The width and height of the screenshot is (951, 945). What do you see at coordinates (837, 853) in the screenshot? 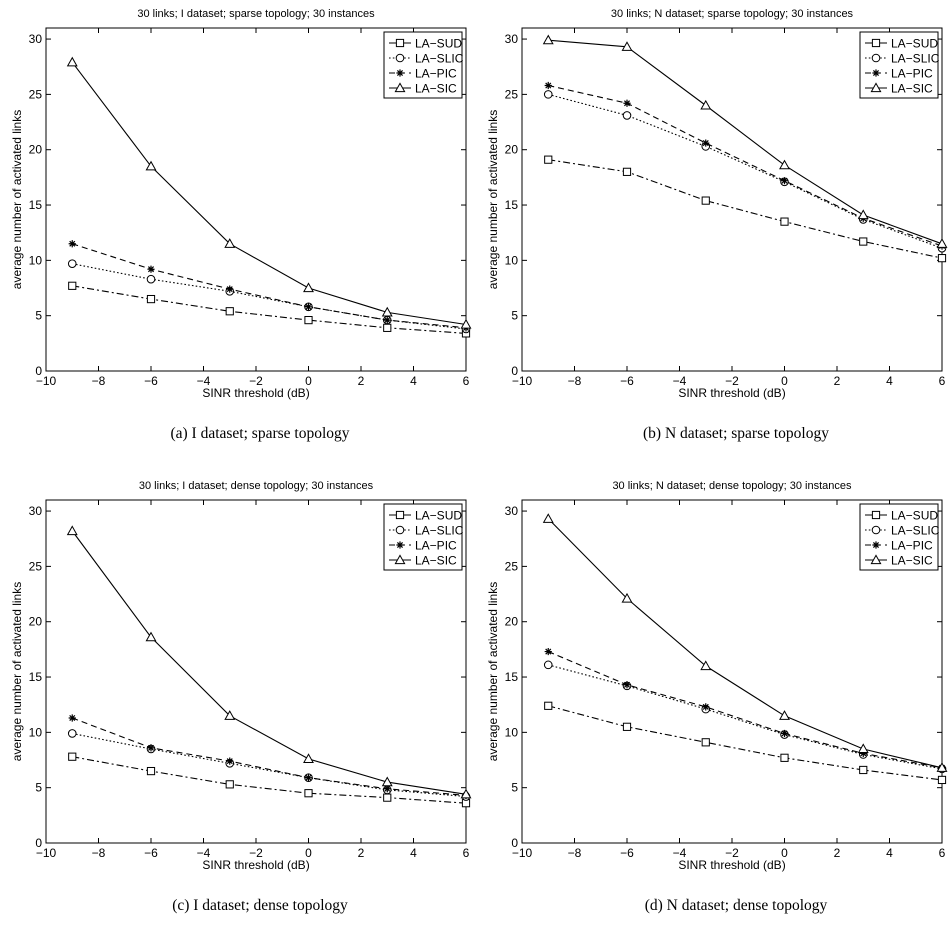
I see `x-tick-label-d-6: 2` at bounding box center [837, 853].